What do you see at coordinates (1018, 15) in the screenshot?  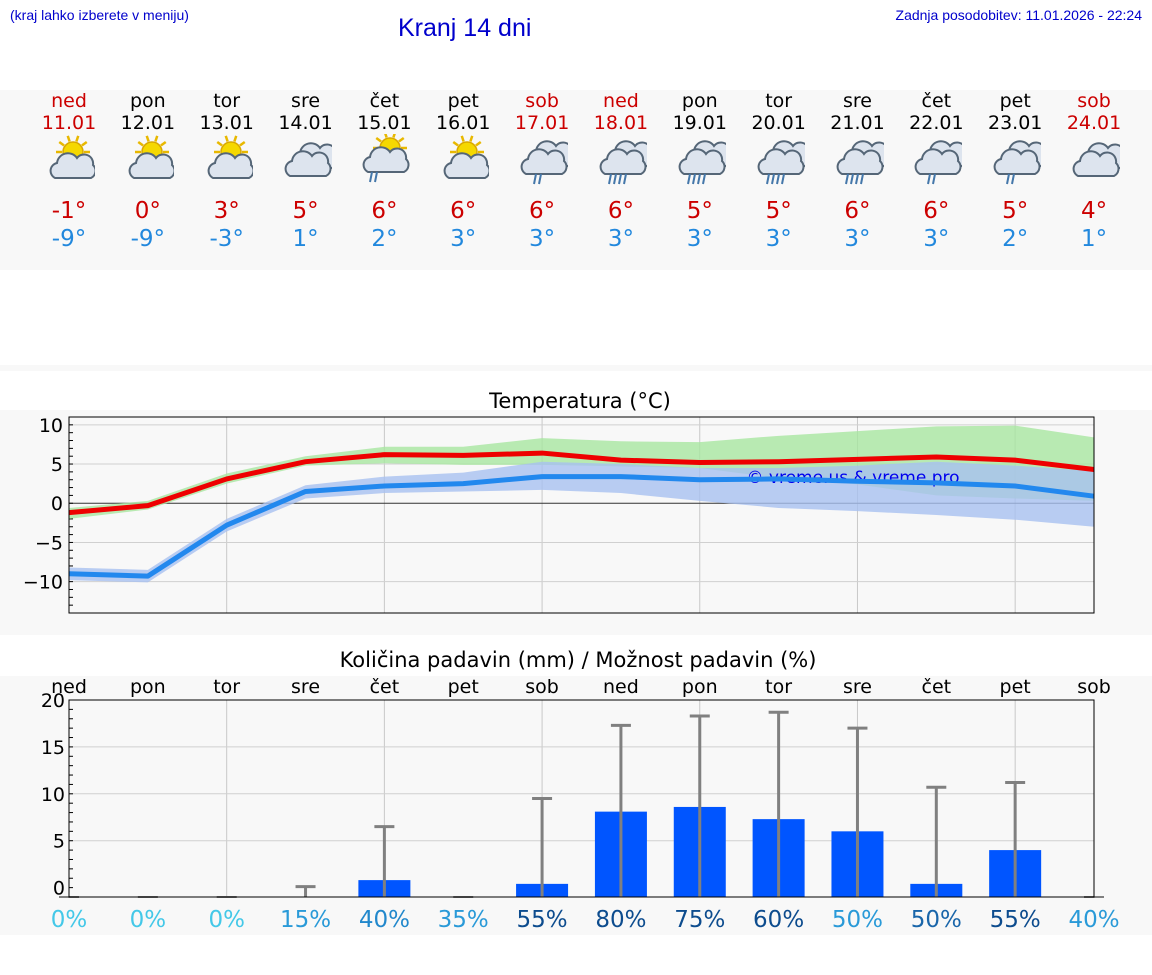 I see `last-update-text: Zadnja posodobitev: 11.01.2026 - 22:24` at bounding box center [1018, 15].